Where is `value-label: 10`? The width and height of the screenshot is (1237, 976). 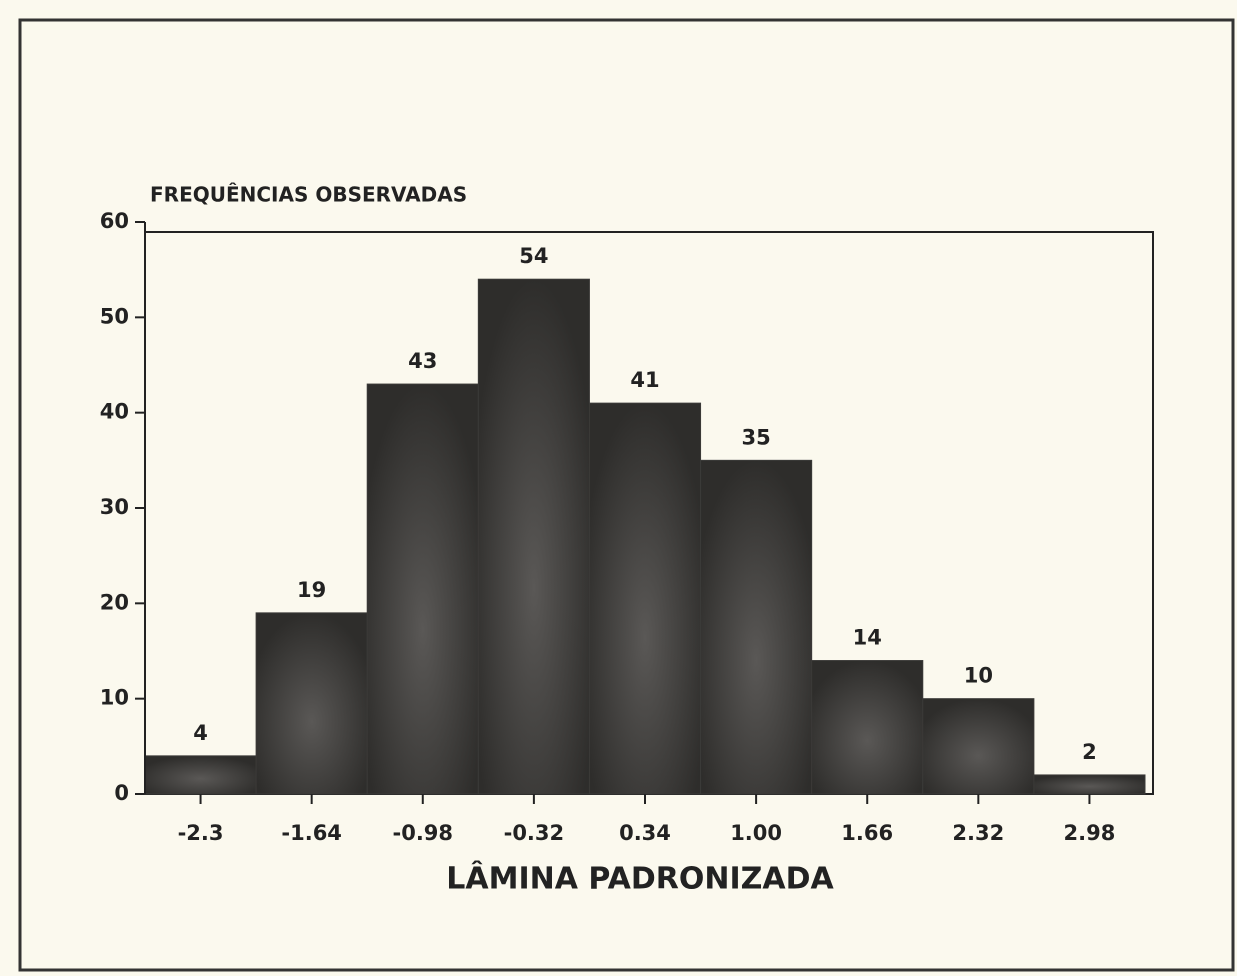
value-label: 10 is located at coordinates (978, 676).